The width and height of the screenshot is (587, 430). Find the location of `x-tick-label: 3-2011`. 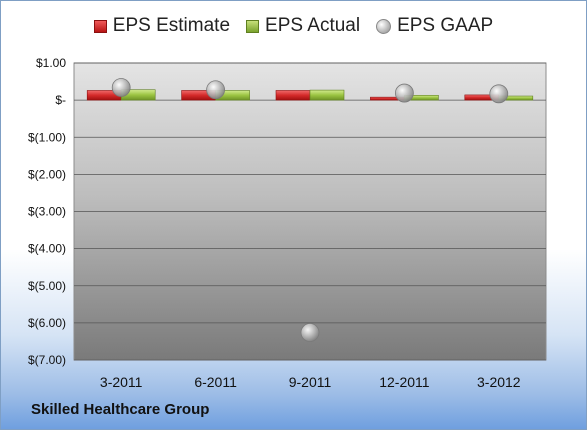

x-tick-label: 3-2011 is located at coordinates (121, 382).